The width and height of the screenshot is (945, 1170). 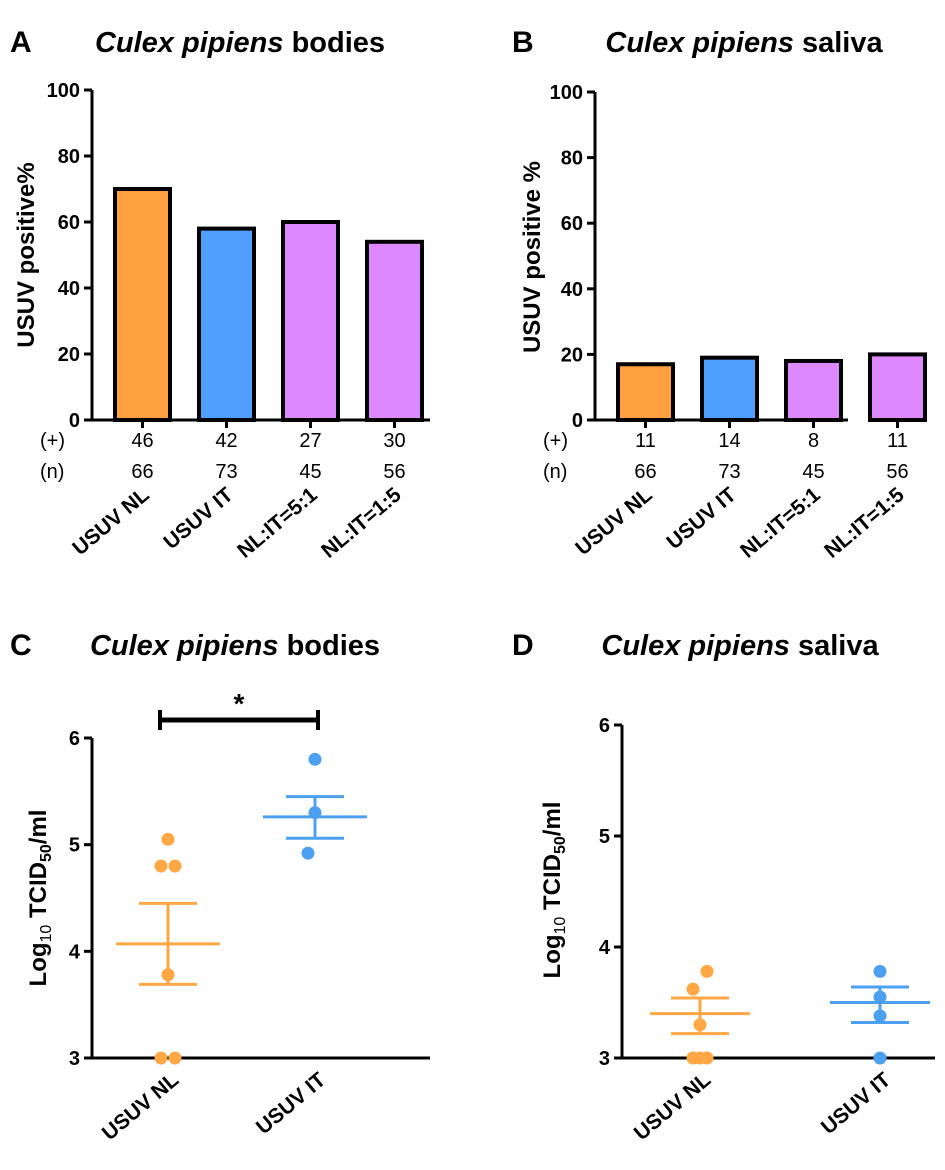 What do you see at coordinates (523, 42) in the screenshot?
I see `panel-label-b: B` at bounding box center [523, 42].